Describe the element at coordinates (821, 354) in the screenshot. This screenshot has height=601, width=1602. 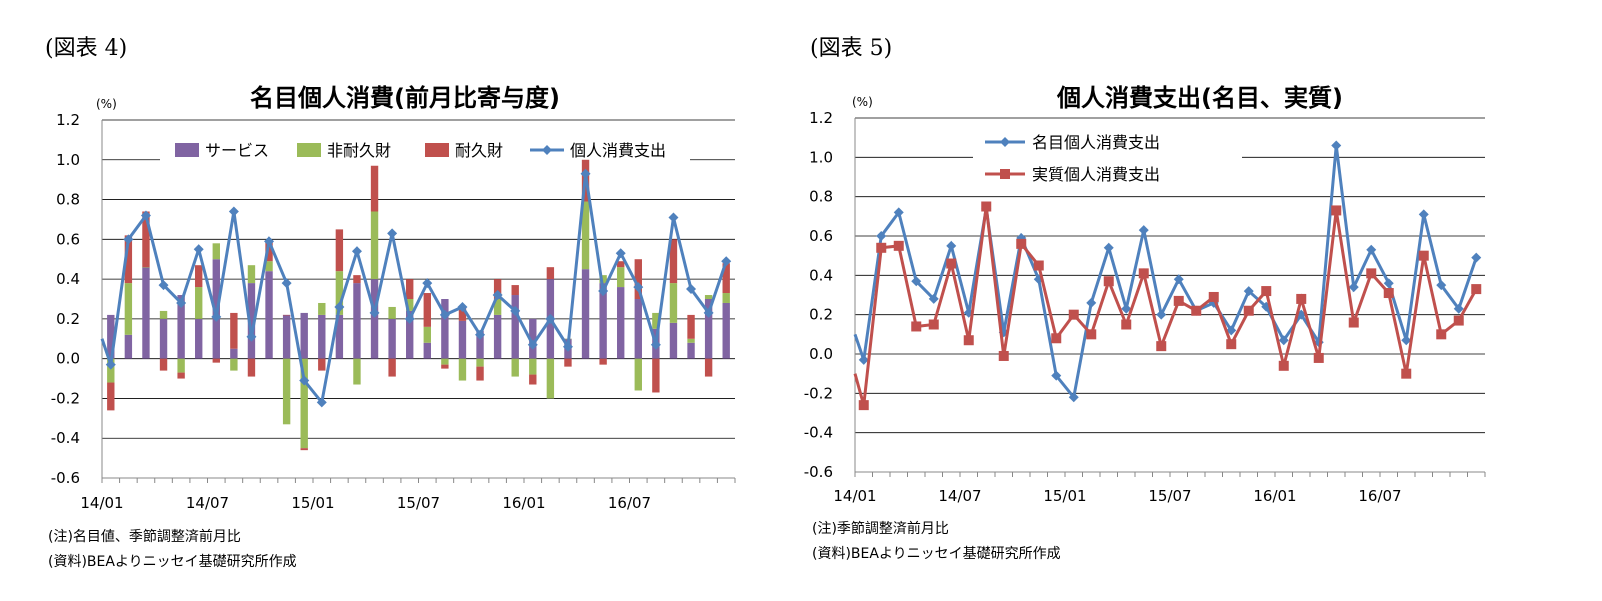
I see `y-tick-label: 0.0` at that location.